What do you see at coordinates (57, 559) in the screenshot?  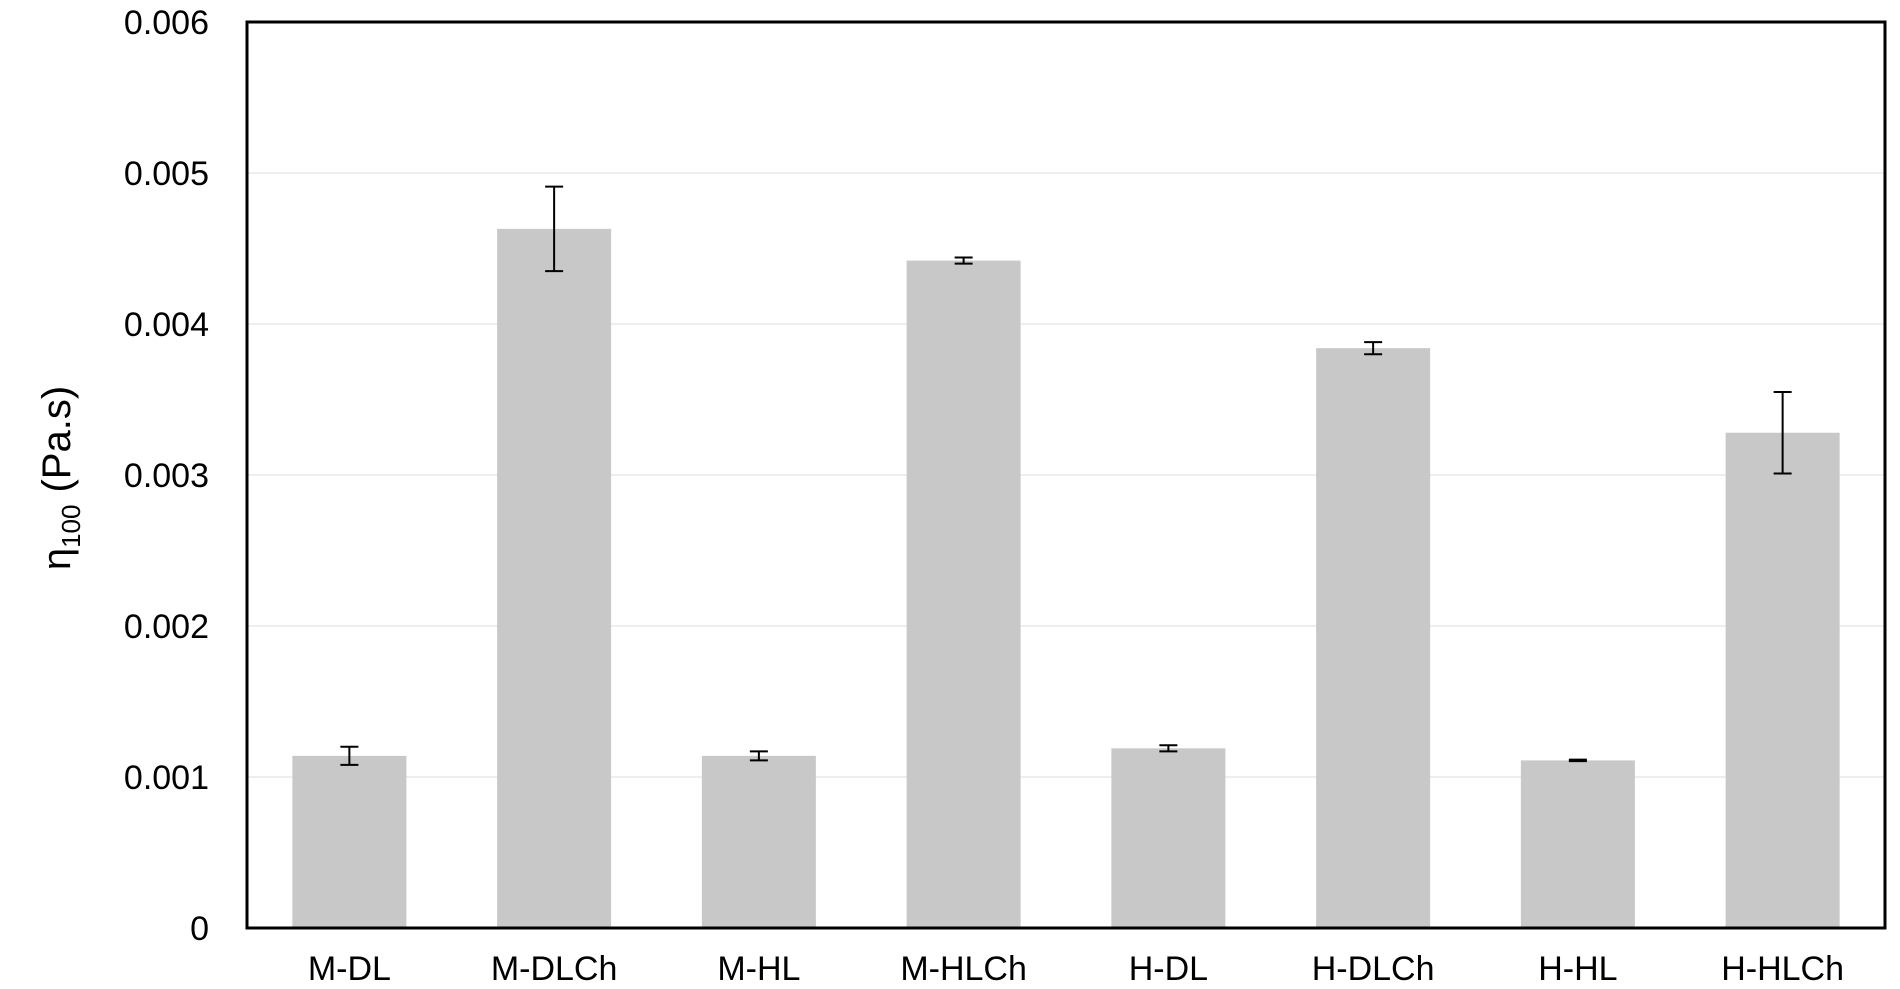 I see `y-axis-label-symbol: η` at bounding box center [57, 559].